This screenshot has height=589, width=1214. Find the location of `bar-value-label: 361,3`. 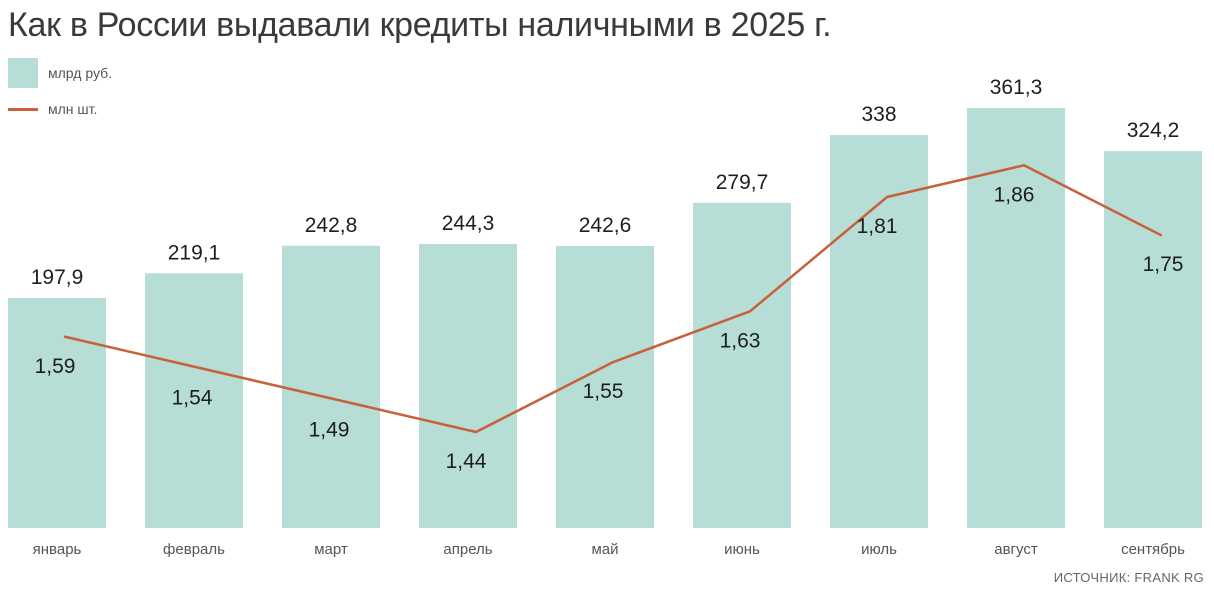

bar-value-label: 361,3 is located at coordinates (1016, 87).